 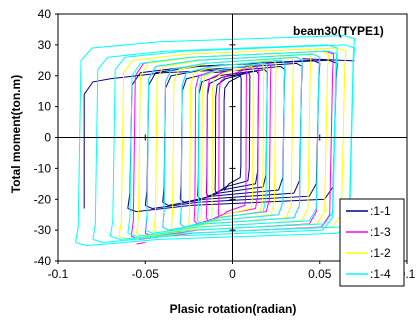 What do you see at coordinates (233, 309) in the screenshot?
I see `x-axis-title: Plasic rotation(radian)` at bounding box center [233, 309].